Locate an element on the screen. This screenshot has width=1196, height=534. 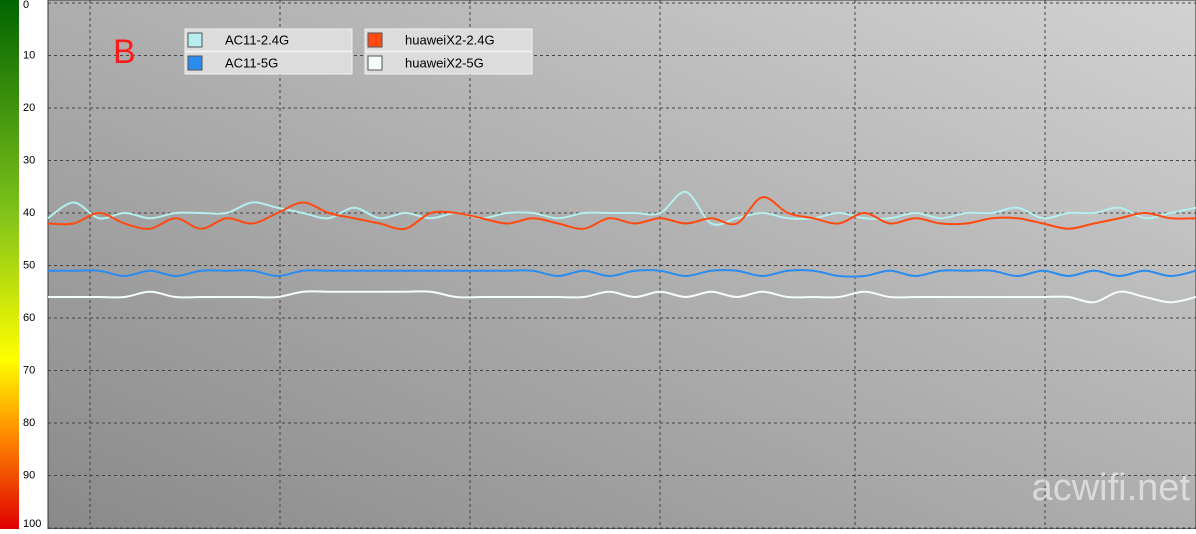
y-tick-label: 100 is located at coordinates (32, 523).